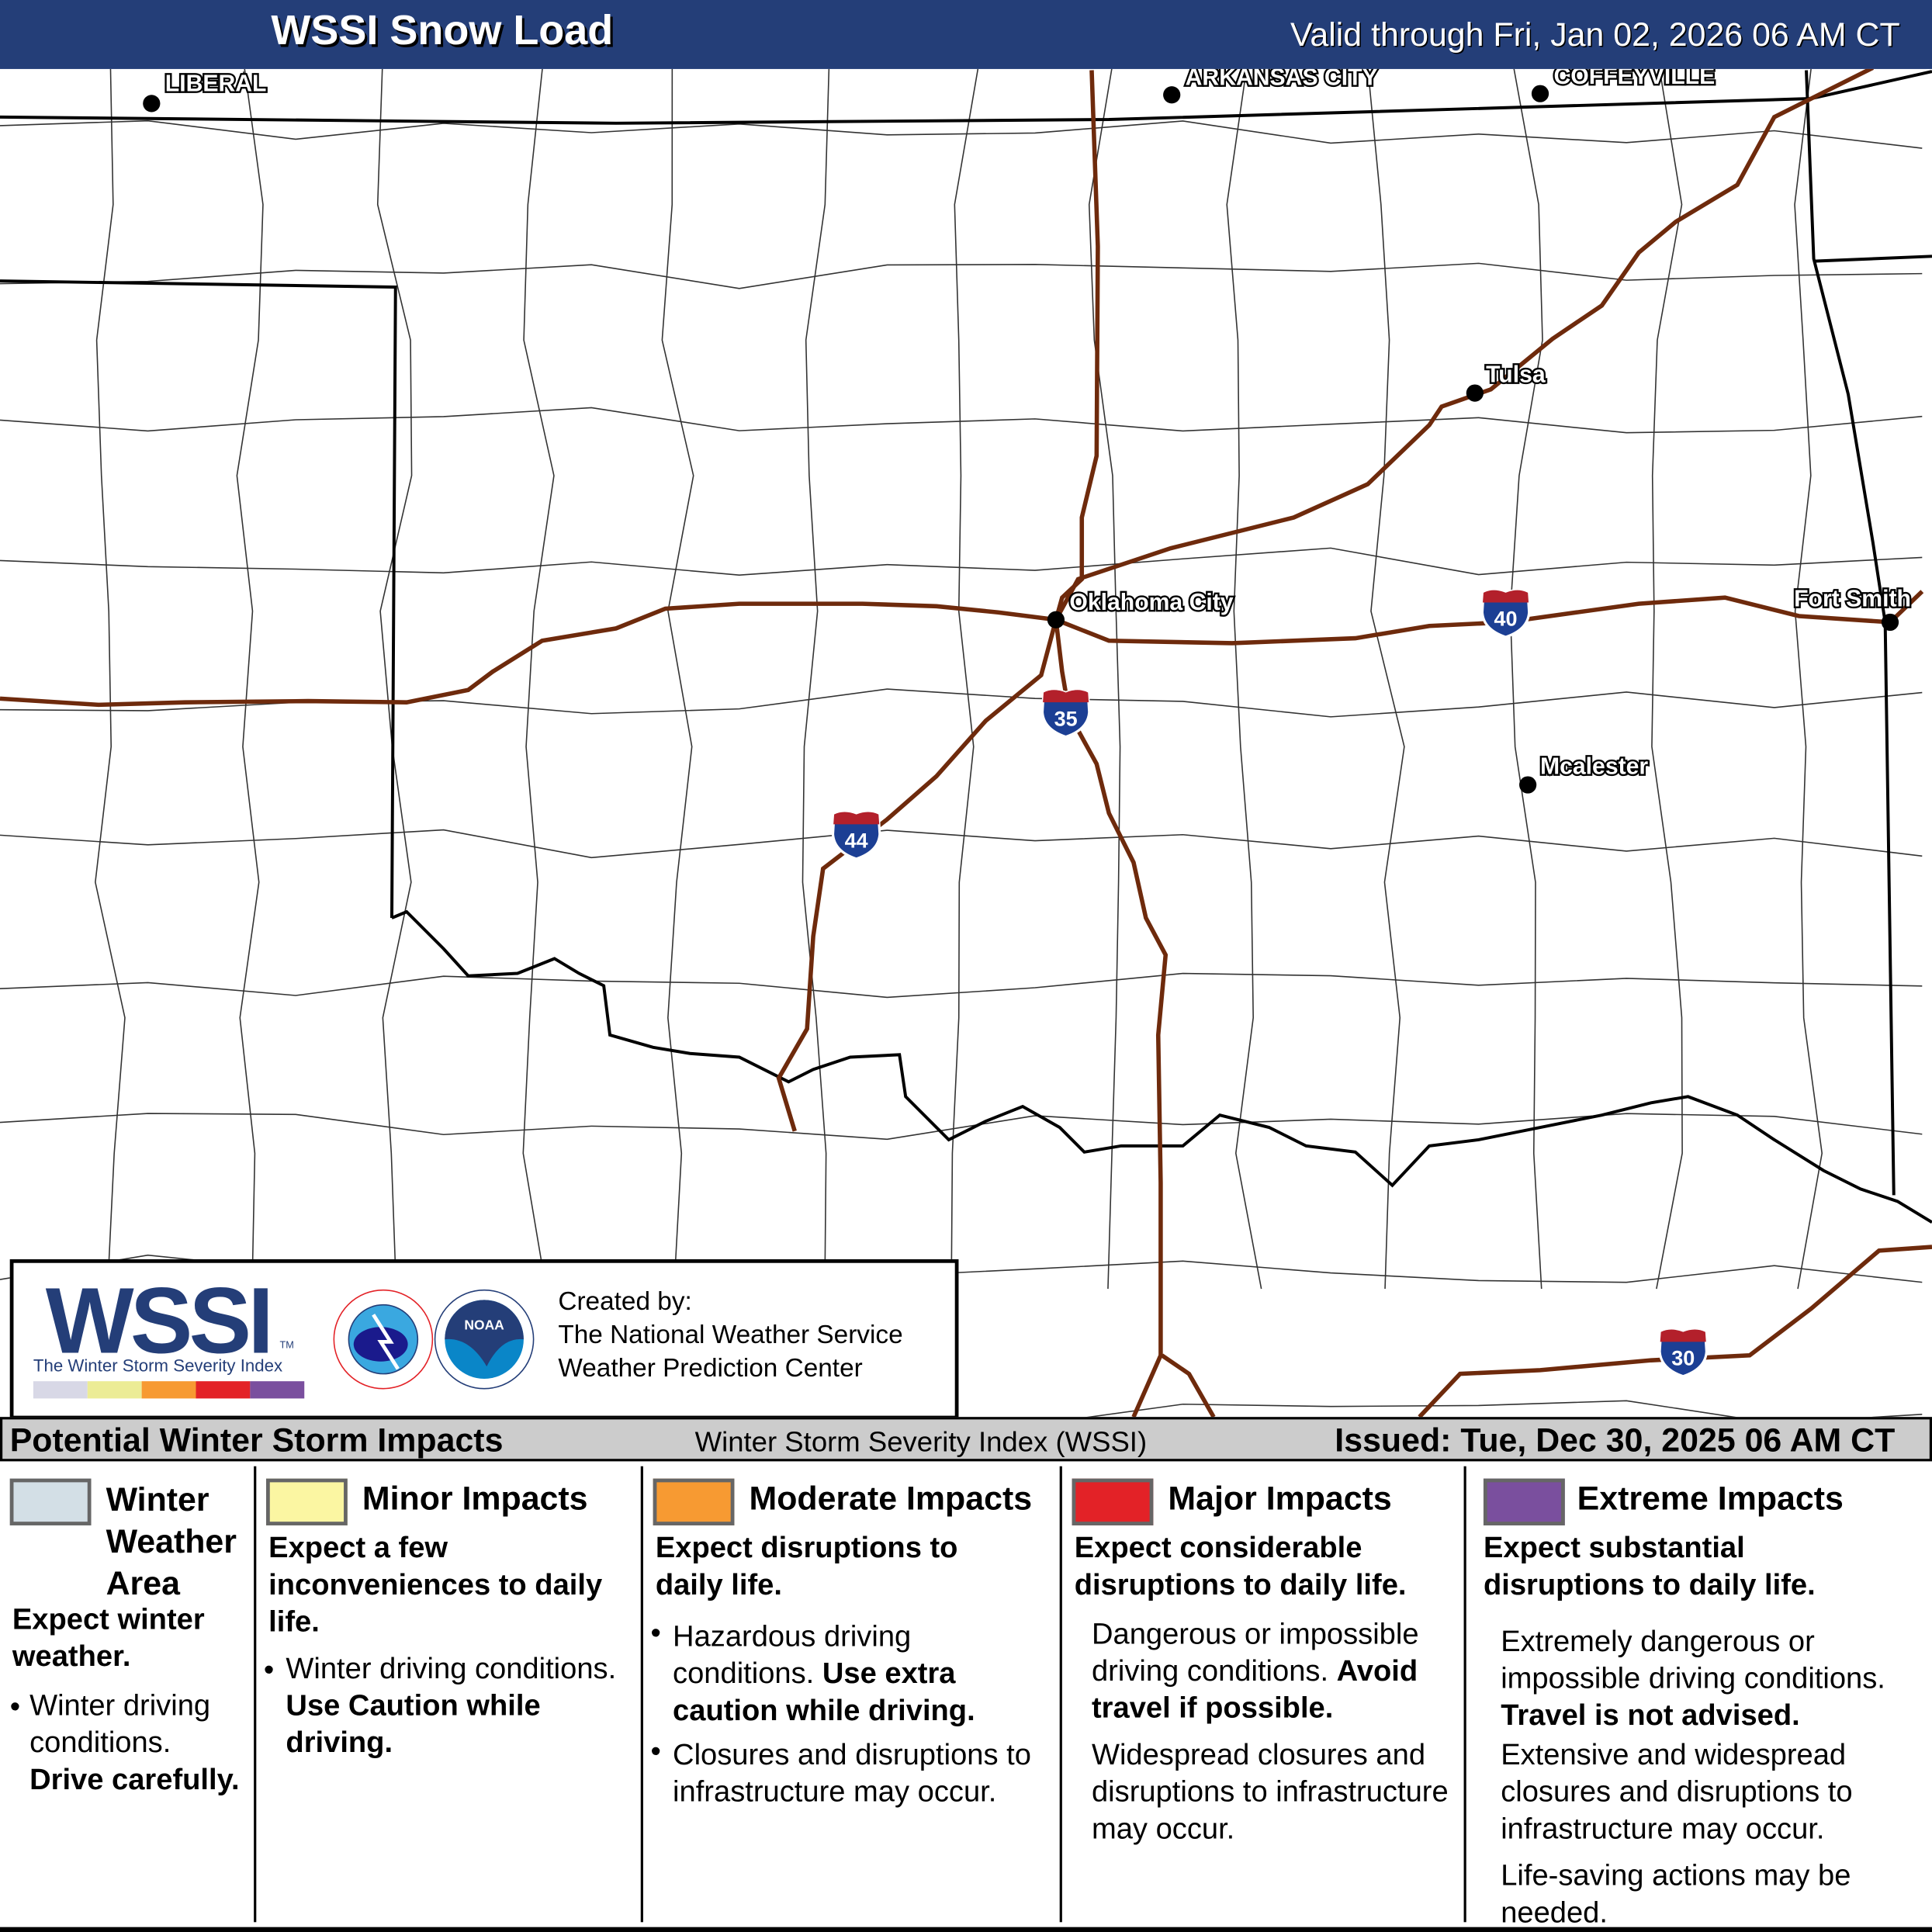  I want to click on interstate-44-shield-icon: 44, so click(856, 835).